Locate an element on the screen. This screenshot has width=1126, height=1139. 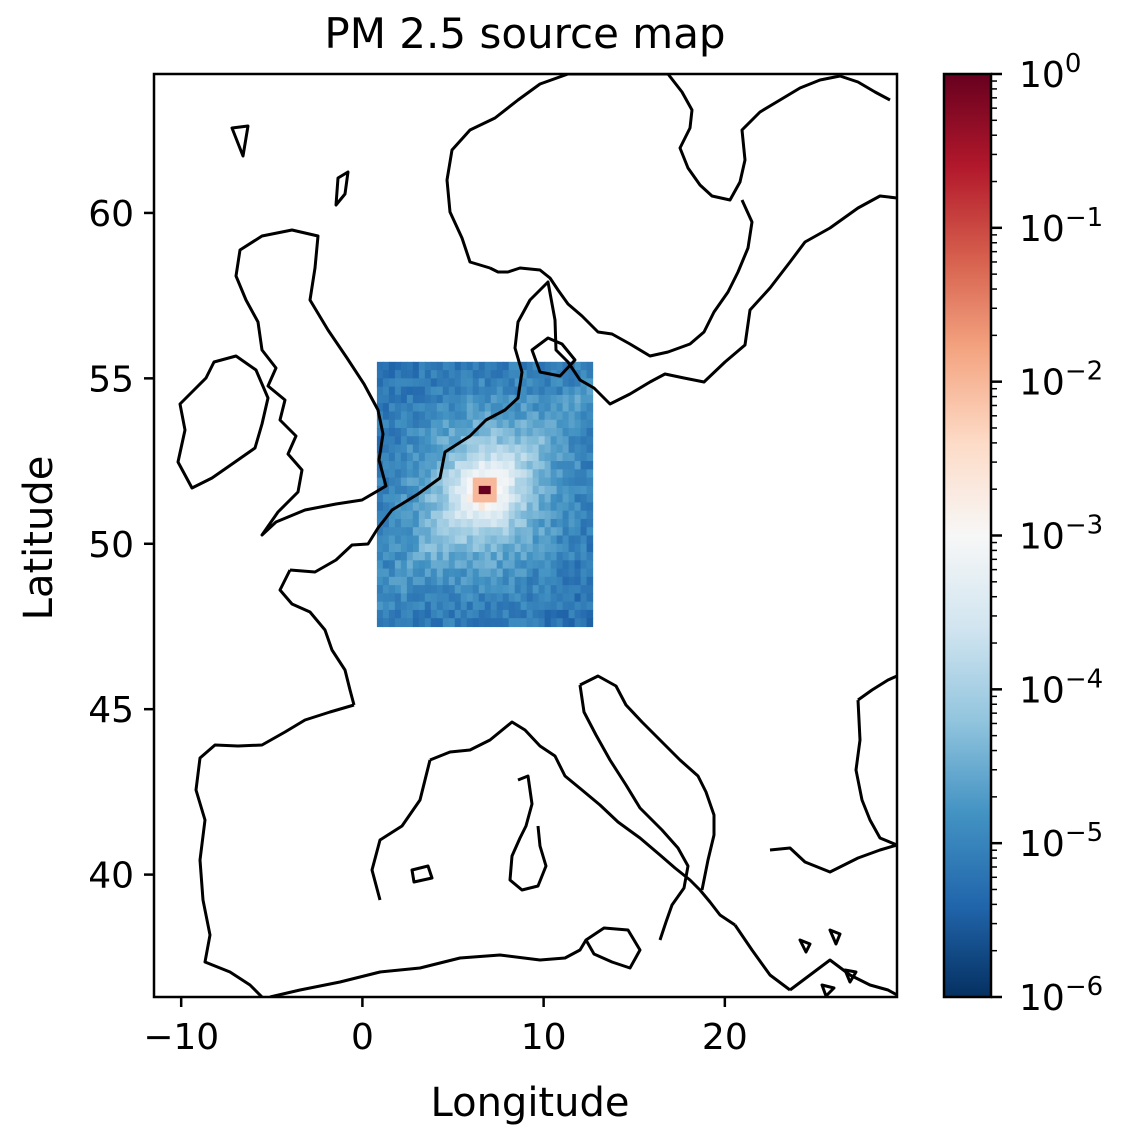
coastline-sicily is located at coordinates (613, 948).